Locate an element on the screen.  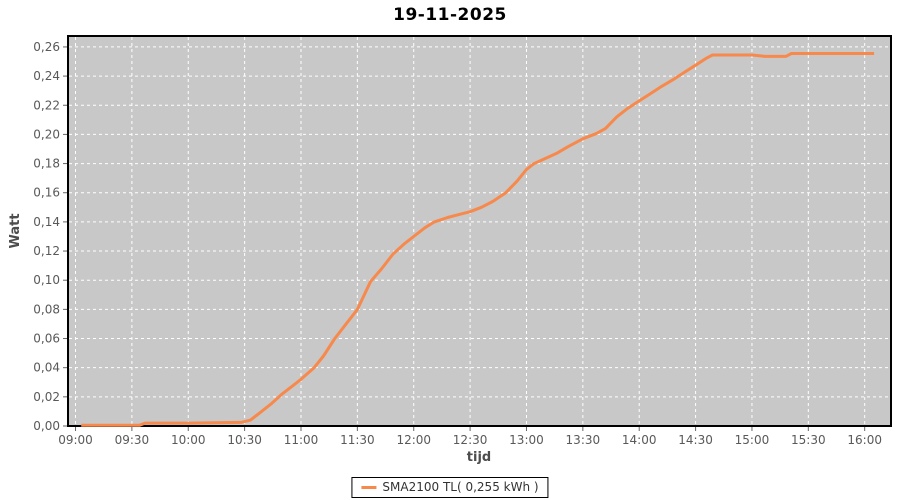
y-tick-label: 0,06 is located at coordinates (46, 339).